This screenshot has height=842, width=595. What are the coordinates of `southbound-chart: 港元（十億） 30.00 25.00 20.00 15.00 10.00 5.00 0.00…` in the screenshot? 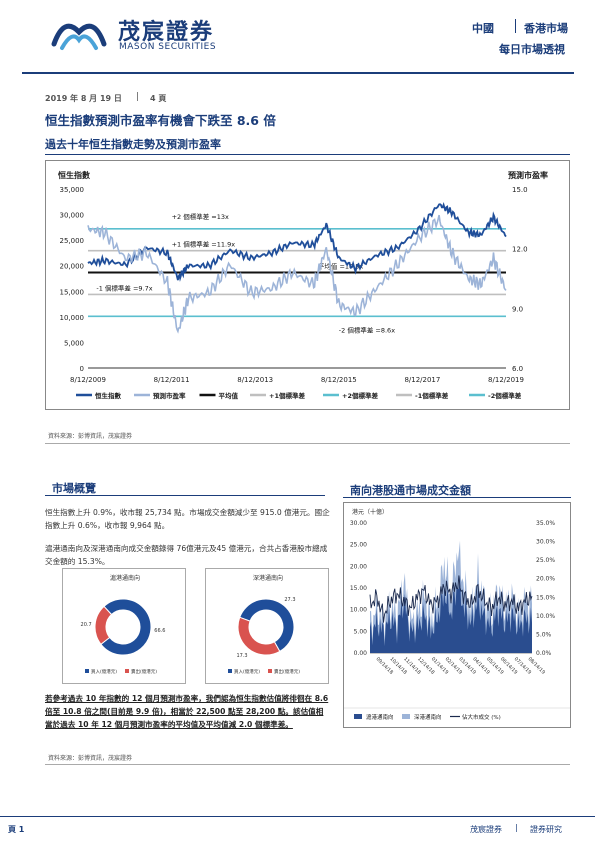 It's located at (457, 615).